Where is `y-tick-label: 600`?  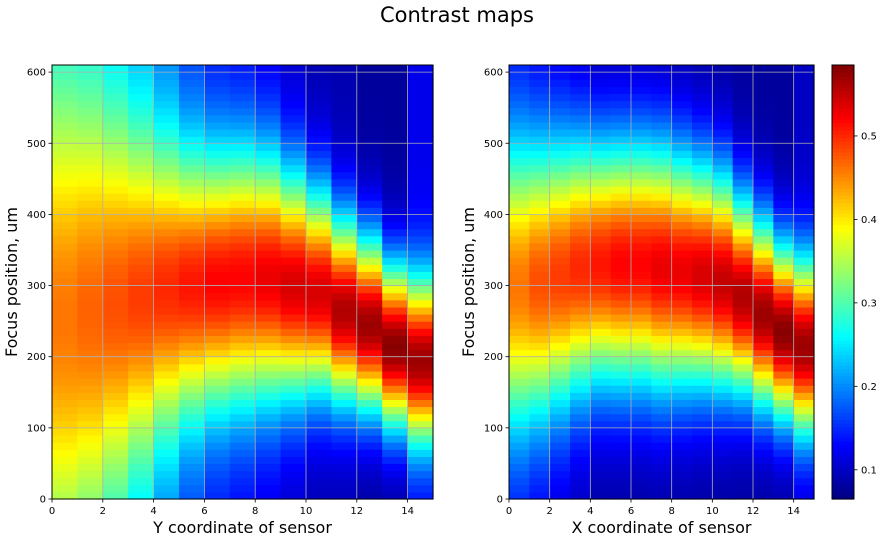 y-tick-label: 600 is located at coordinates (493, 73).